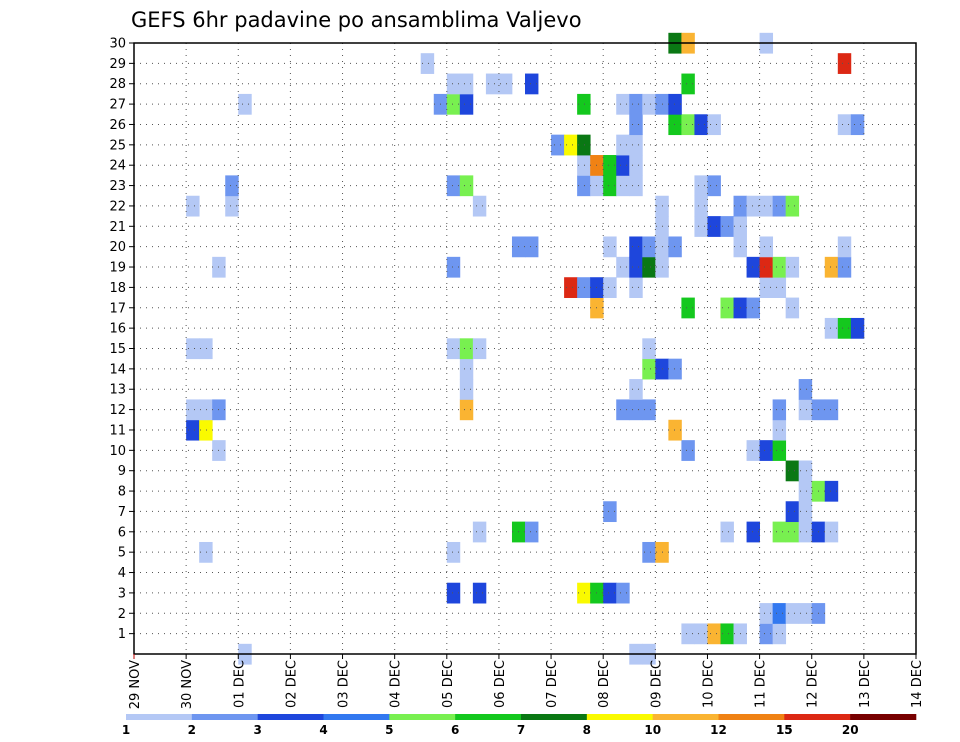 The width and height of the screenshot is (960, 742). Describe the element at coordinates (258, 730) in the screenshot. I see `colorbar-label: 3` at that location.